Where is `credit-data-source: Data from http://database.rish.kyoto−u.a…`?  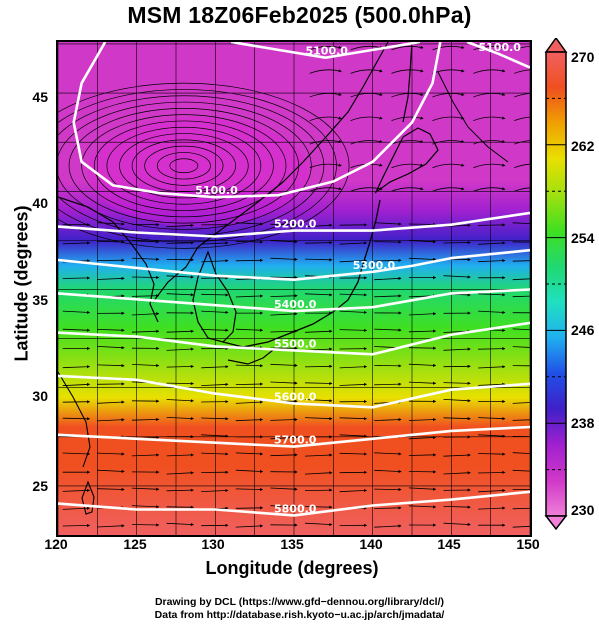
credit-data-source: Data from http://database.rish.kyoto−u.a… is located at coordinates (299, 615).